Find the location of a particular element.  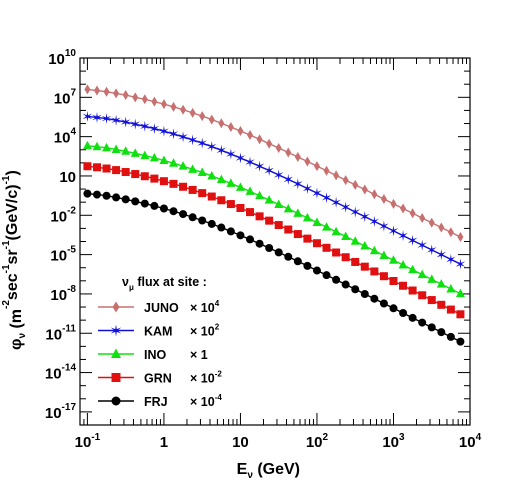

x-axis-title: Eν (GeV) is located at coordinates (268, 471).